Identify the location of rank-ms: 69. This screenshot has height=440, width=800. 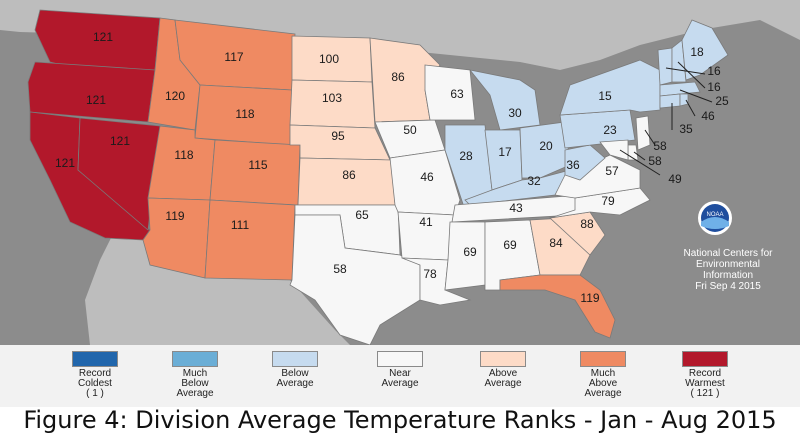
(470, 252).